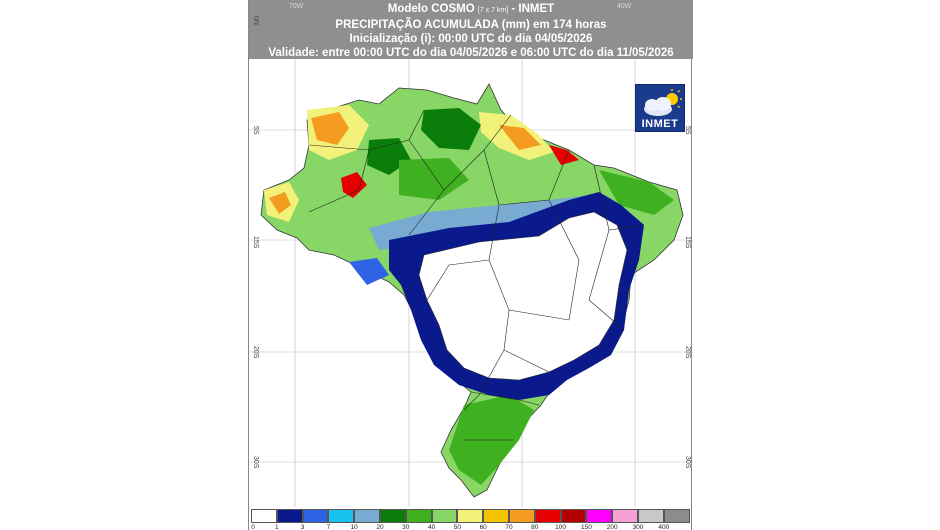 This screenshot has width=940, height=530. Describe the element at coordinates (664, 527) in the screenshot. I see `legend-tick-label: 400` at that location.